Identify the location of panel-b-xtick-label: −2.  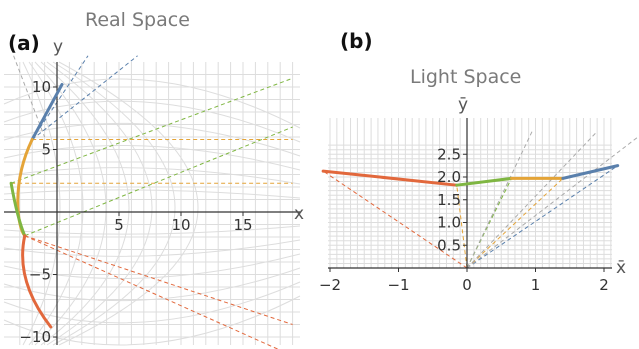
(330, 285).